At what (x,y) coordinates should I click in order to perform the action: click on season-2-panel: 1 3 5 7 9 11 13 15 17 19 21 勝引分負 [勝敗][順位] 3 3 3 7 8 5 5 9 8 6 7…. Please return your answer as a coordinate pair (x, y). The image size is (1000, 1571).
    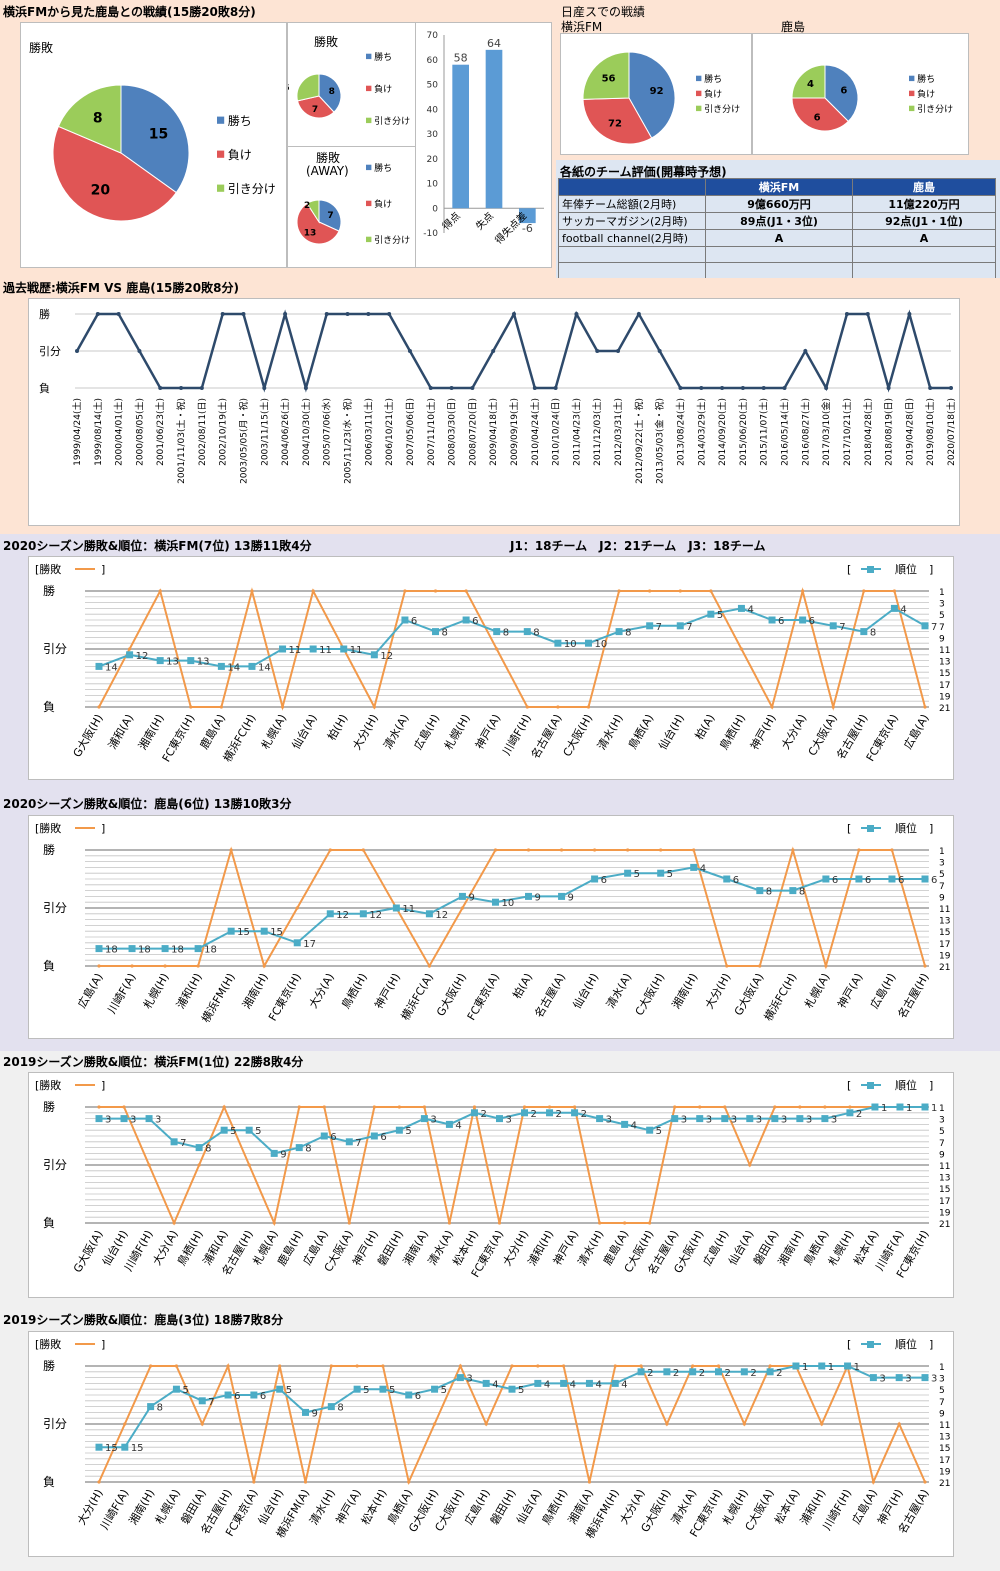
    Looking at the image, I should click on (491, 1185).